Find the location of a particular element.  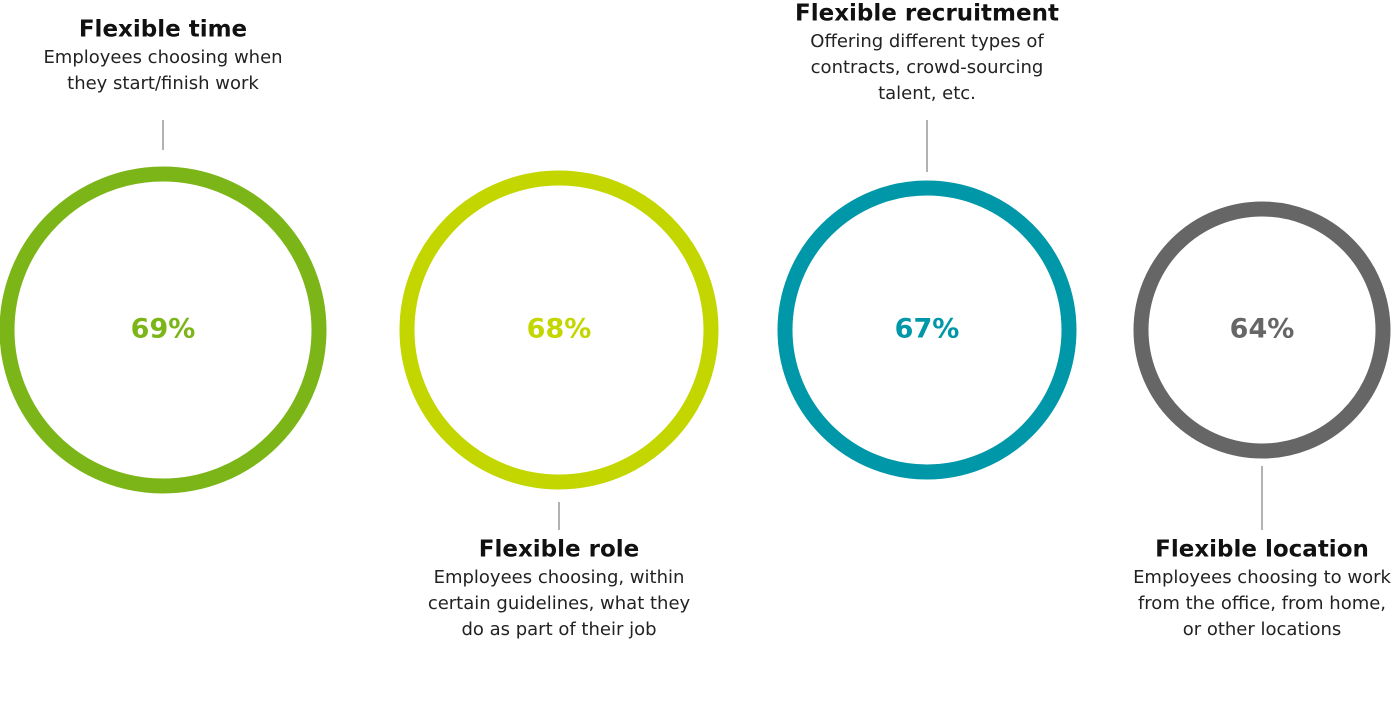

category-description: Employees choosing, within is located at coordinates (559, 577).